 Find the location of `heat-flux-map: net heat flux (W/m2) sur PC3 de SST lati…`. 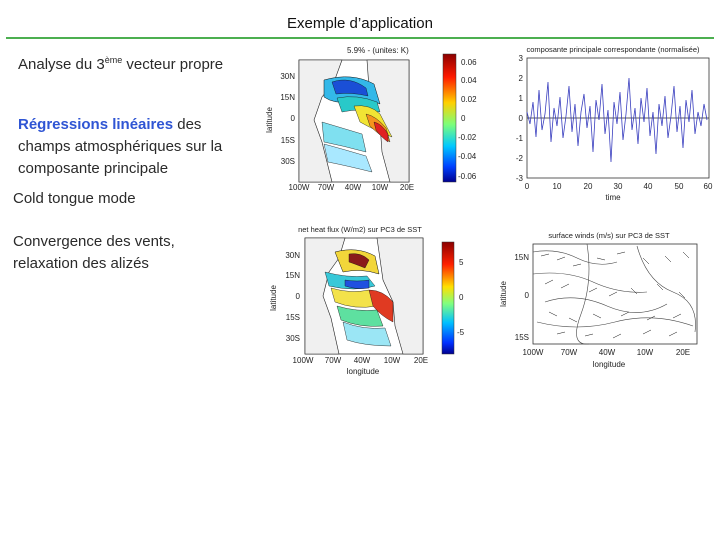

heat-flux-map: net heat flux (W/m2) sur PC3 de SST lati… is located at coordinates (367, 300).